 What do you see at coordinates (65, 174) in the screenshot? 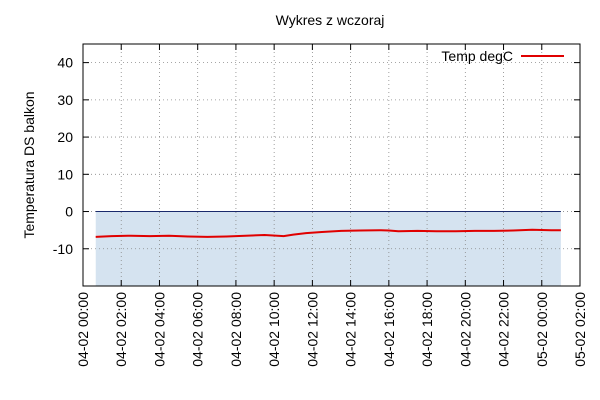
I see `y-tick-label: 10` at bounding box center [65, 174].